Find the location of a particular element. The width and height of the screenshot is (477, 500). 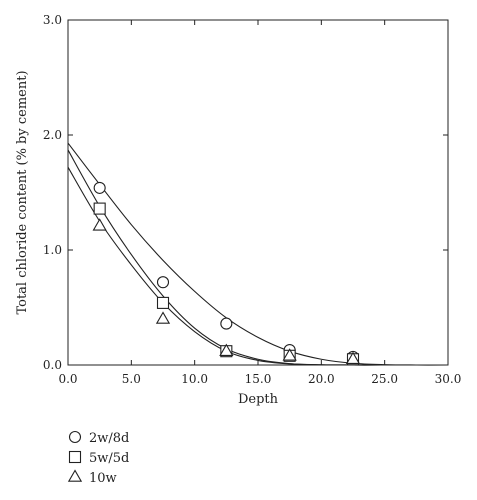

legend-label: 10w is located at coordinates (103, 478).